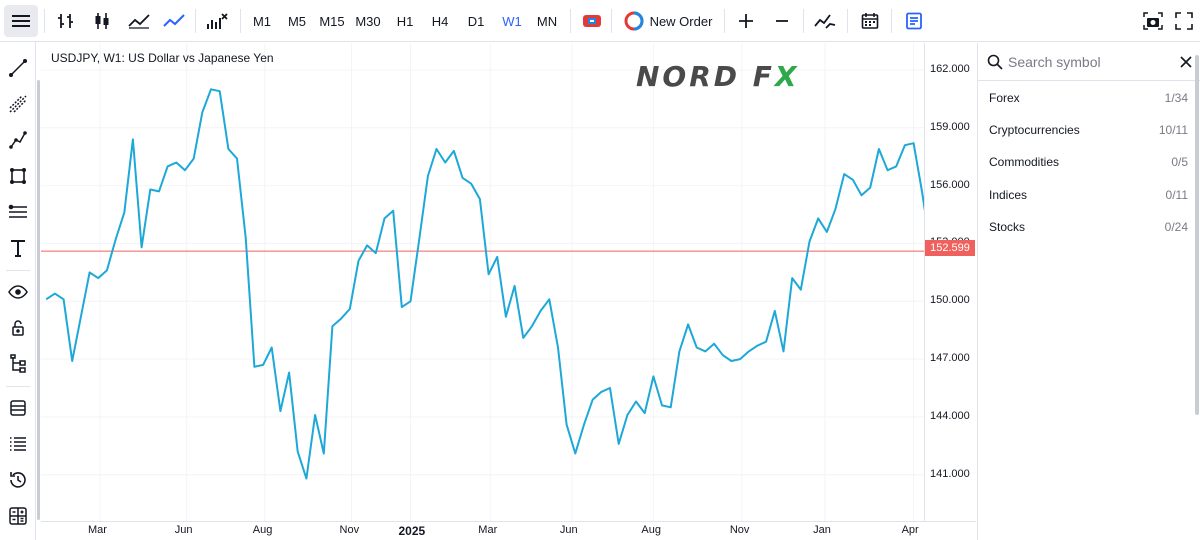 This screenshot has width=1200, height=540. Describe the element at coordinates (297, 21) in the screenshot. I see `timeframe-m5: M5` at that location.